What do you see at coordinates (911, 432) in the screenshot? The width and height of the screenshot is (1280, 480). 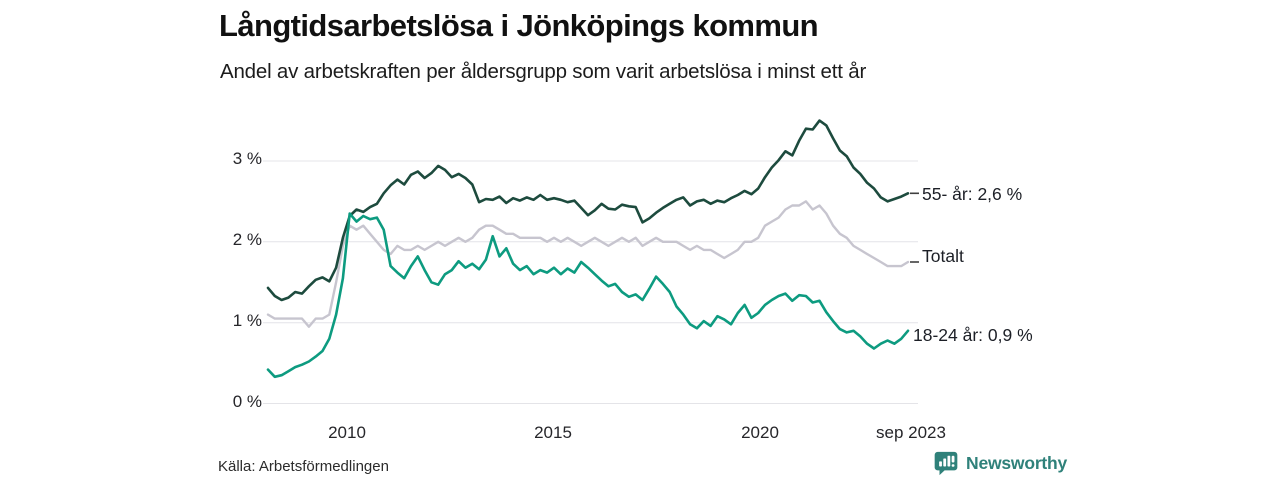 I see `x-tick-sep-2023: sep 2023` at bounding box center [911, 432].